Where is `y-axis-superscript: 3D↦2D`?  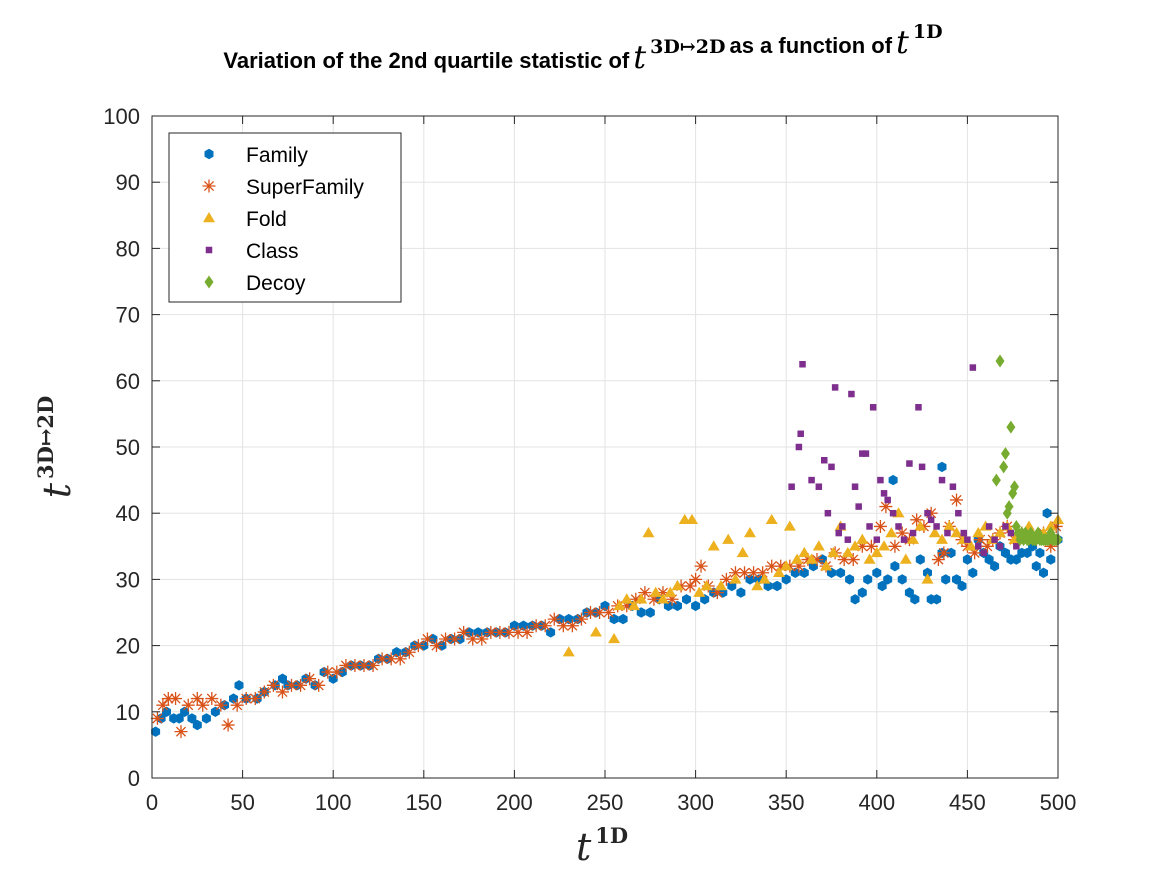
y-axis-superscript: 3D↦2D is located at coordinates (45, 437).